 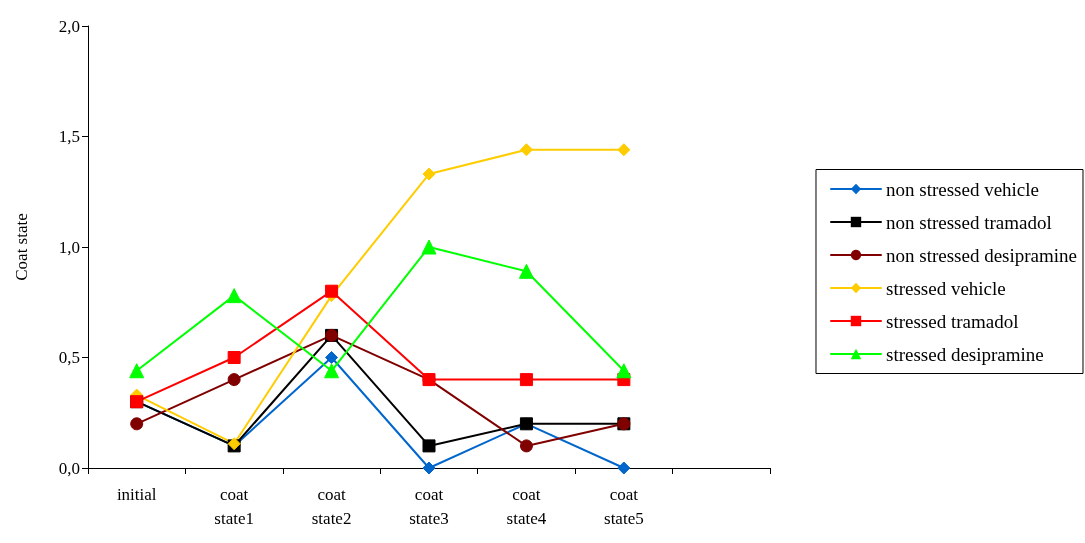 What do you see at coordinates (962, 189) in the screenshot?
I see `legend-label: non stressed vehicle` at bounding box center [962, 189].